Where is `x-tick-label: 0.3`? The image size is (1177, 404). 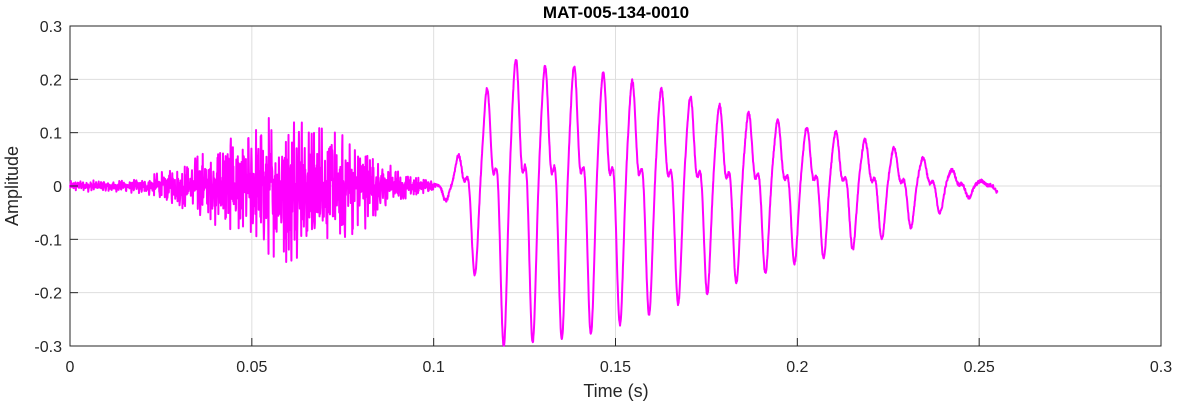
x-tick-label: 0.3 is located at coordinates (1161, 367).